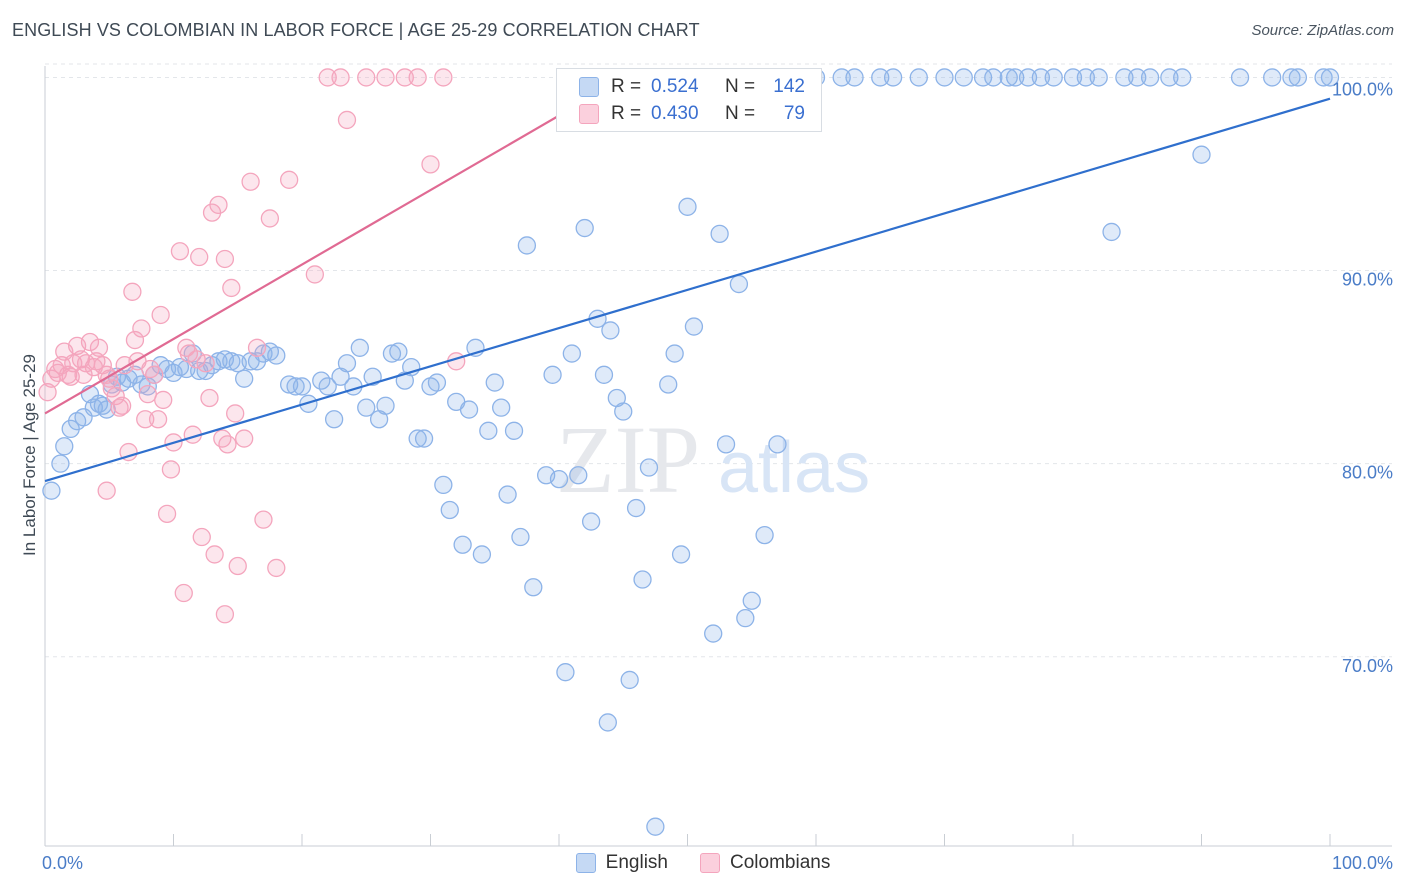  I want to click on legend-r-value-colombians: 0.430, so click(675, 113).